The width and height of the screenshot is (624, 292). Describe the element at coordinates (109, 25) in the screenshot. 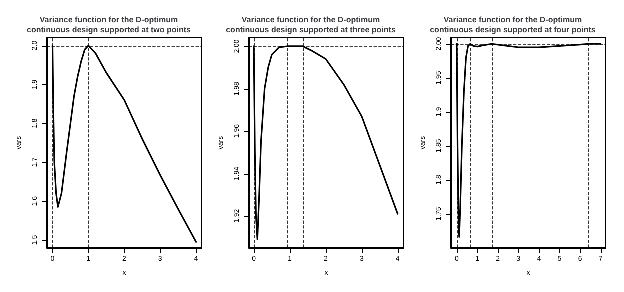

I see `chart-title: Variance function for the D-optimum continuous design supported at two points` at that location.